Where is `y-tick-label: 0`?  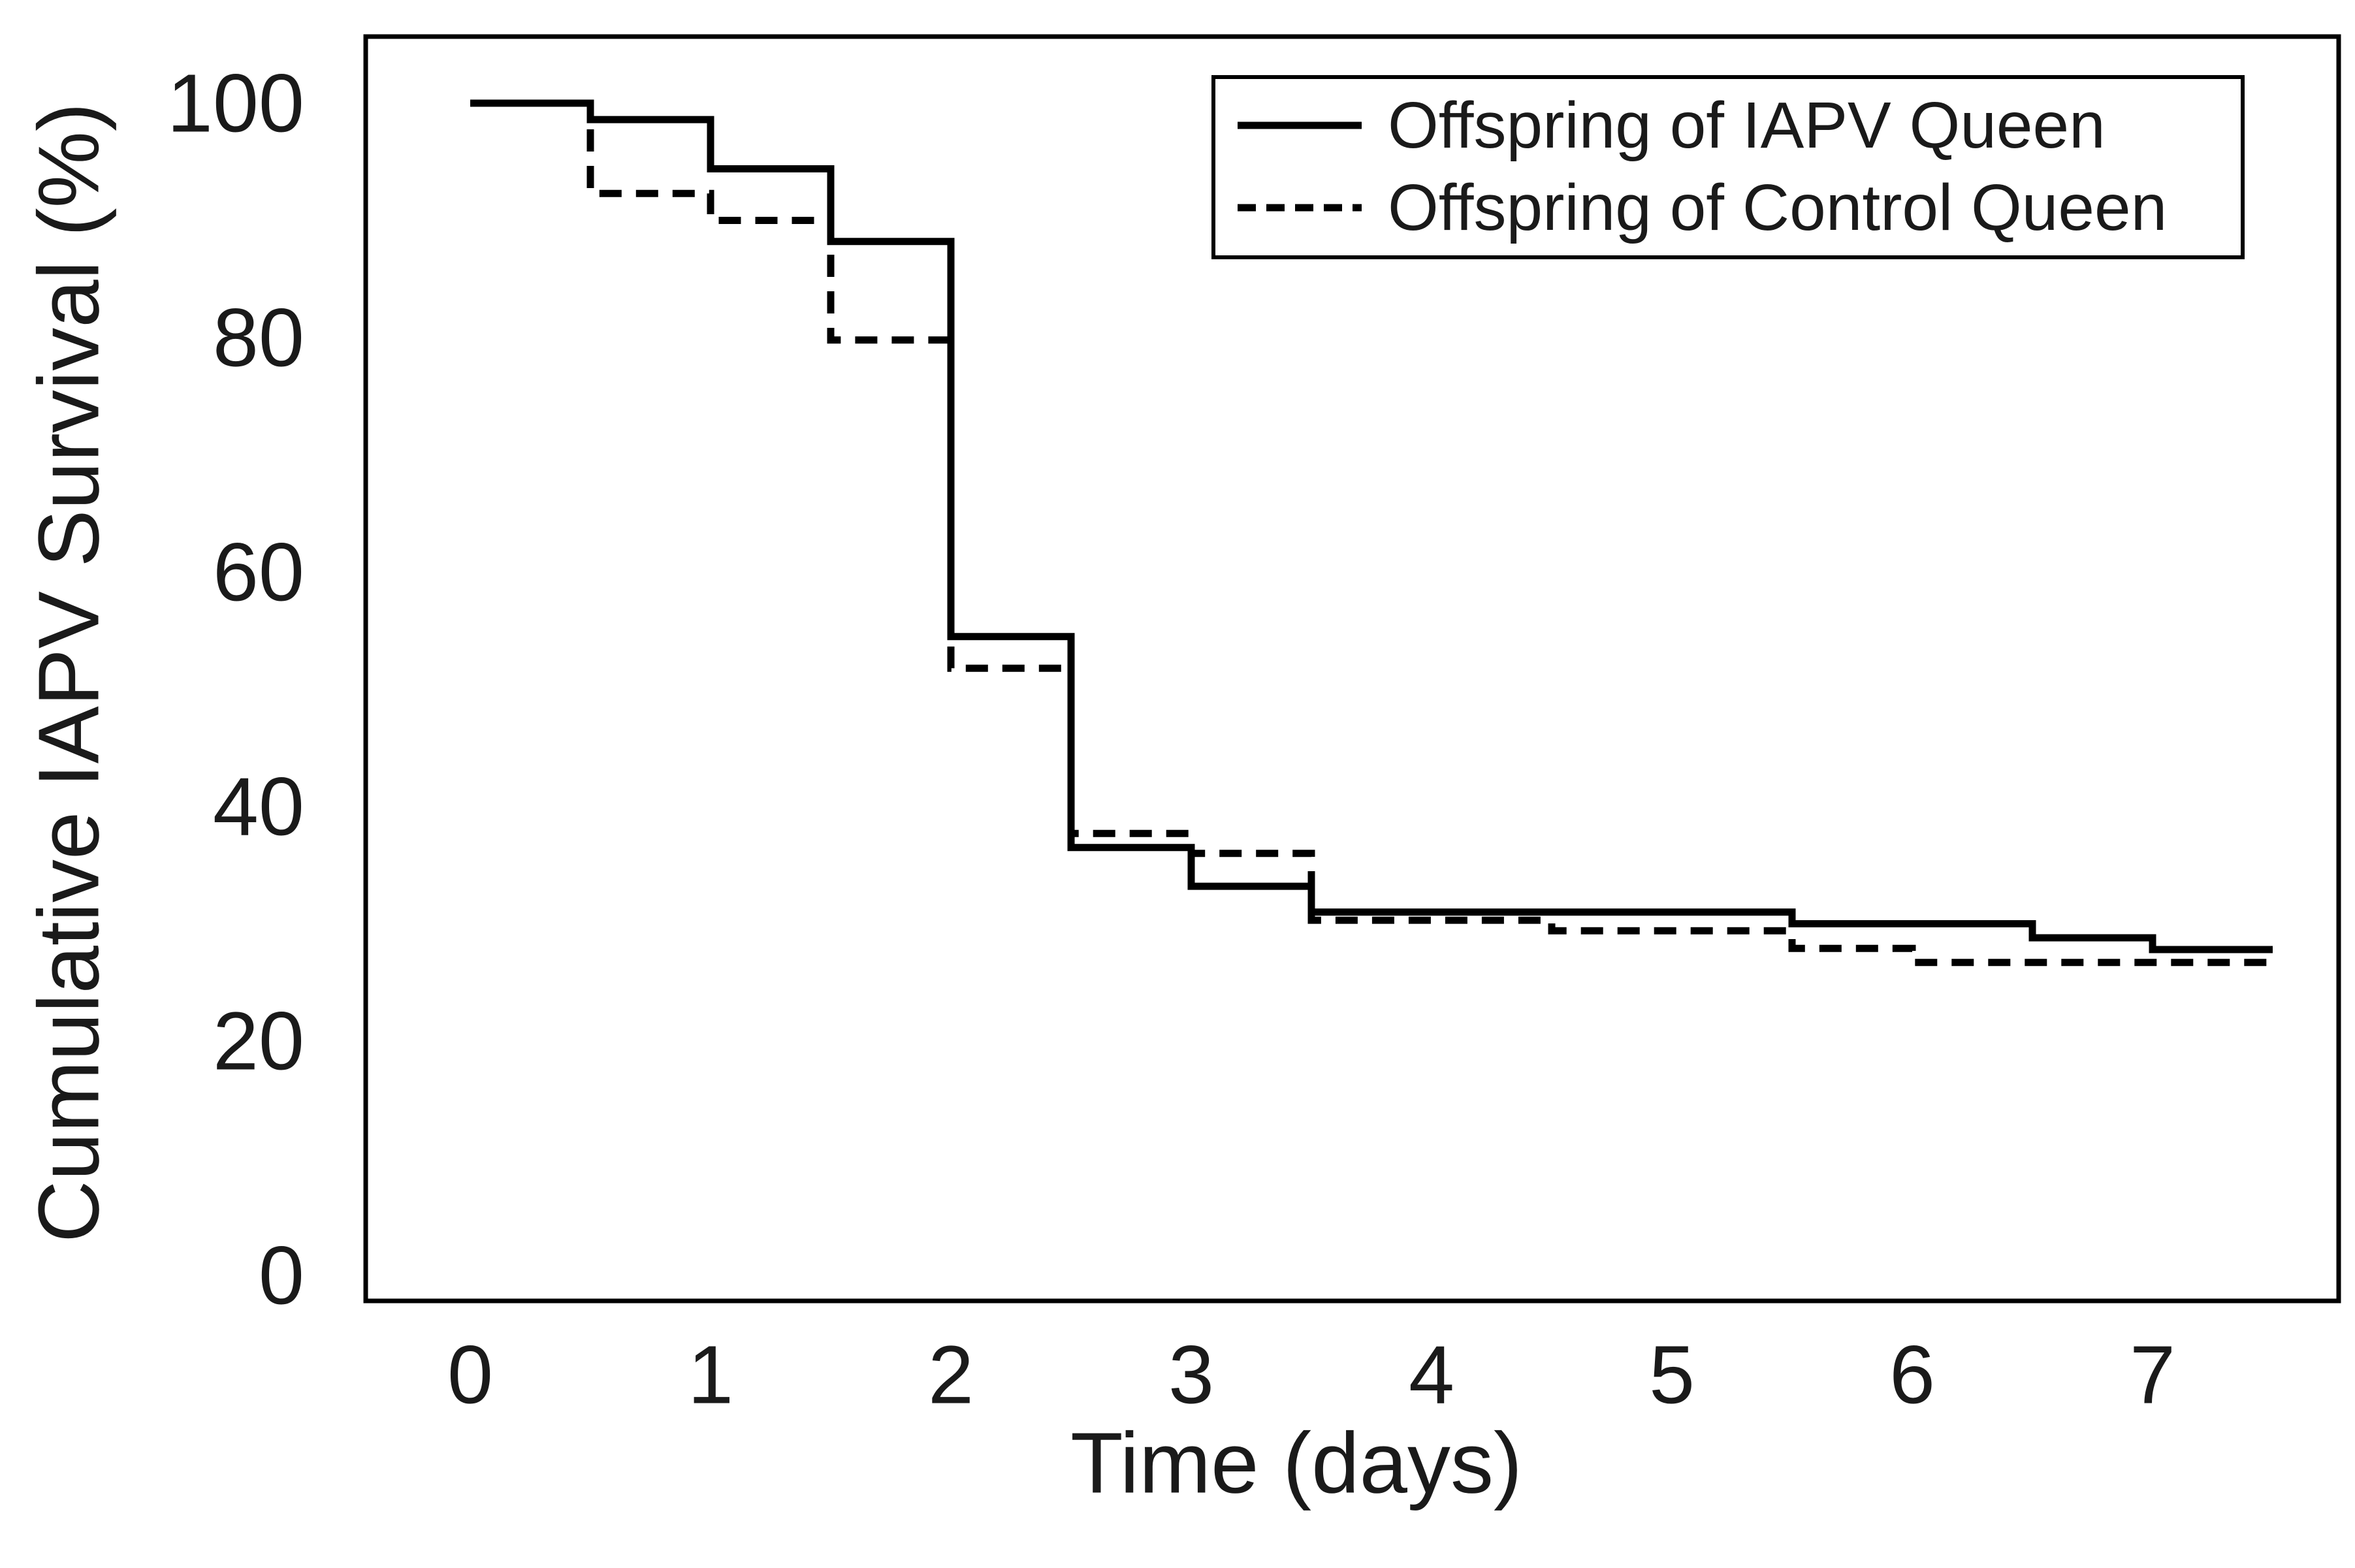 y-tick-label: 0 is located at coordinates (281, 1276).